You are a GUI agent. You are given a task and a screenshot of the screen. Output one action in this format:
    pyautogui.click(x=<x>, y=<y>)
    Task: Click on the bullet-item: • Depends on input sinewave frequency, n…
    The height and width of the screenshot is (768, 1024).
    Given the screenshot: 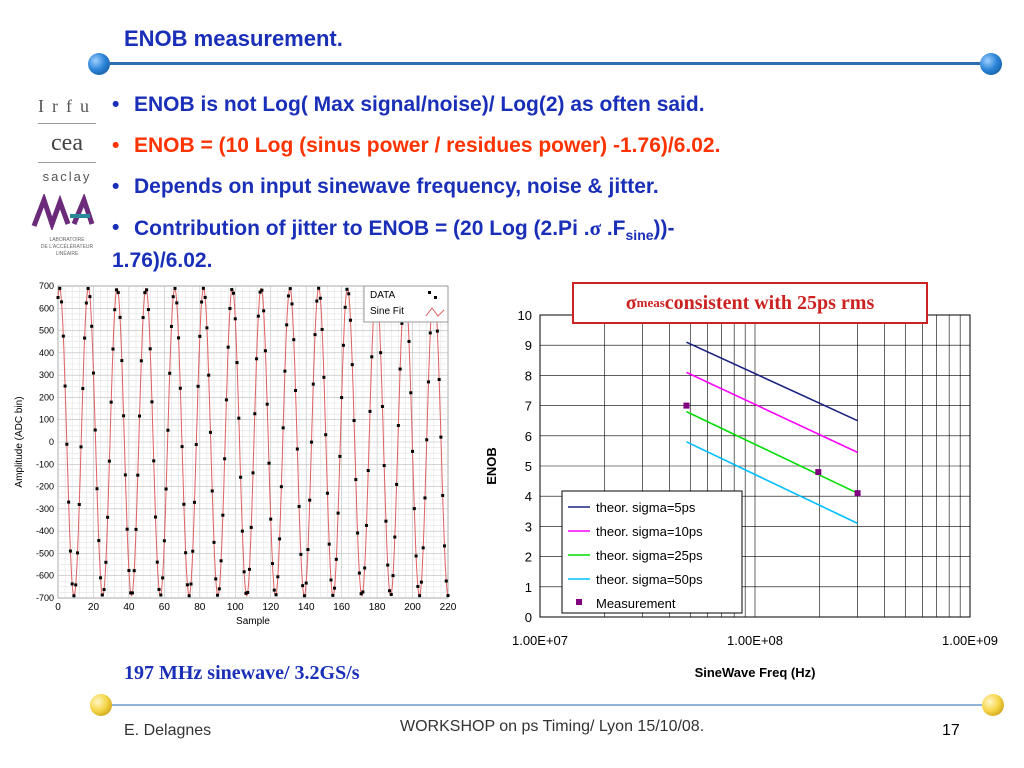 What is the action you would take?
    pyautogui.click(x=512, y=187)
    